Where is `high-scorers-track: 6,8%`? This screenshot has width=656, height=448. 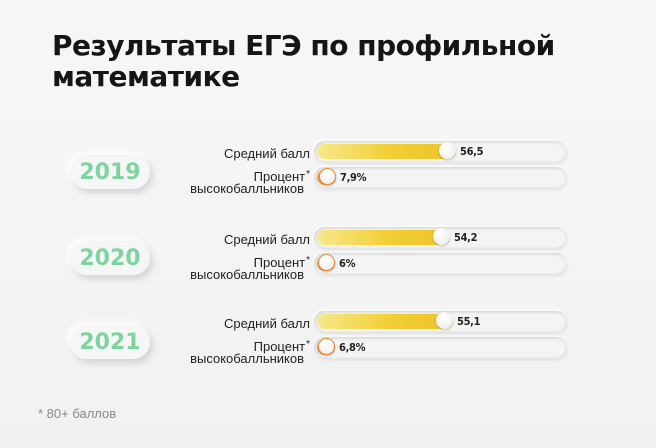 high-scorers-track: 6,8% is located at coordinates (440, 347).